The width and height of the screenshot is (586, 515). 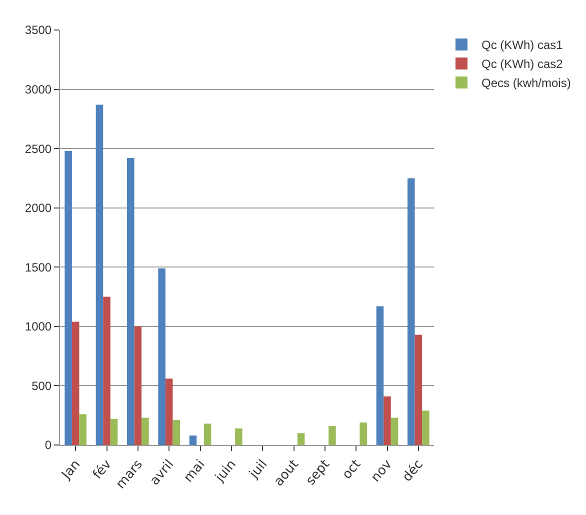 I want to click on legend-label: Qecs (kwh/mois), so click(x=526, y=83).